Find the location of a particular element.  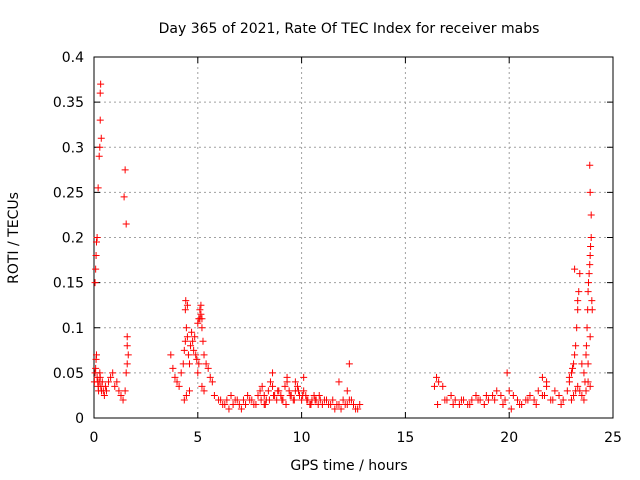

x-axis-label: GPS time / hours is located at coordinates (348, 466).